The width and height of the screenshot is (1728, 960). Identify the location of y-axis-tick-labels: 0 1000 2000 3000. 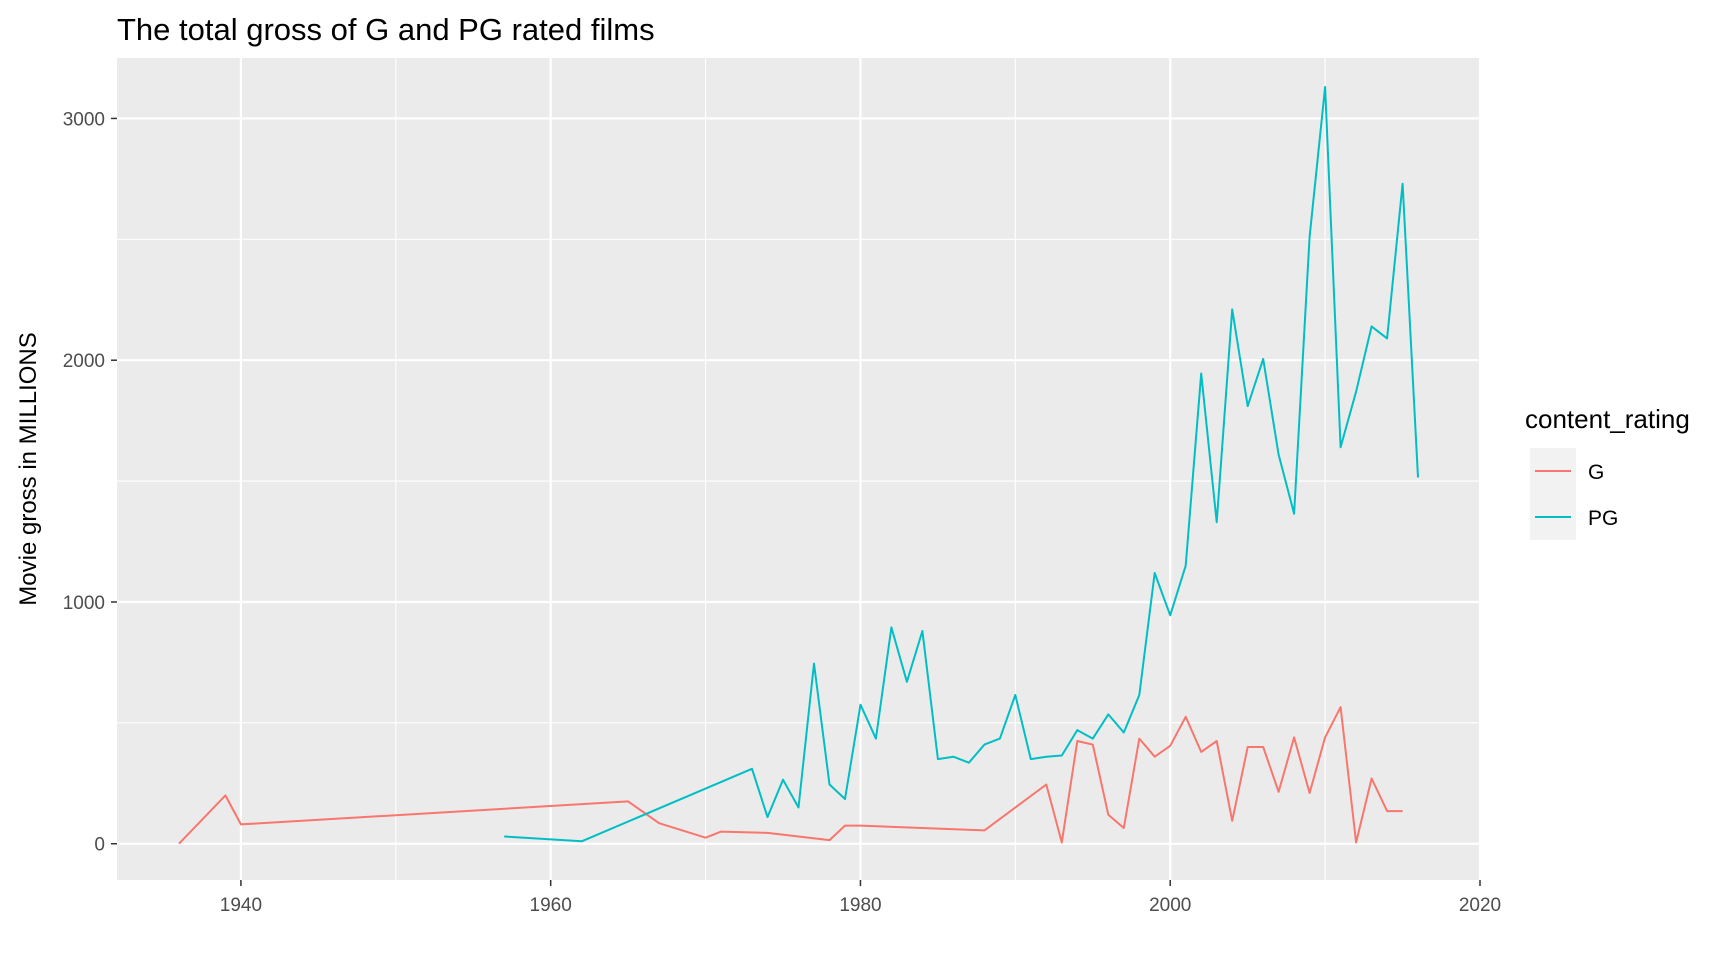
(84, 482).